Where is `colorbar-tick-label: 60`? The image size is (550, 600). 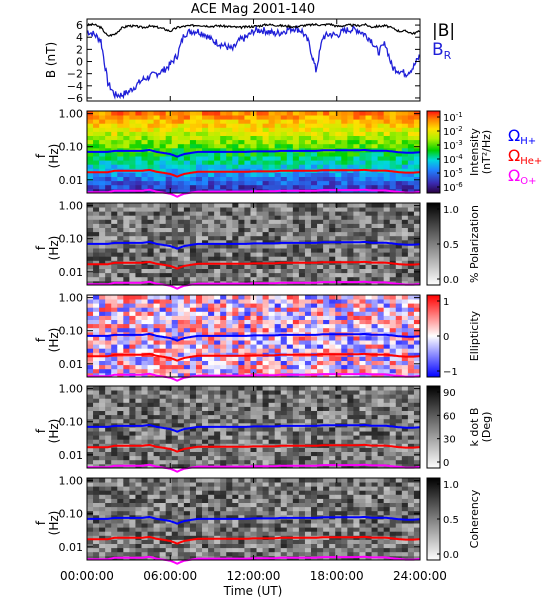
colorbar-tick-label: 60 is located at coordinates (449, 416).